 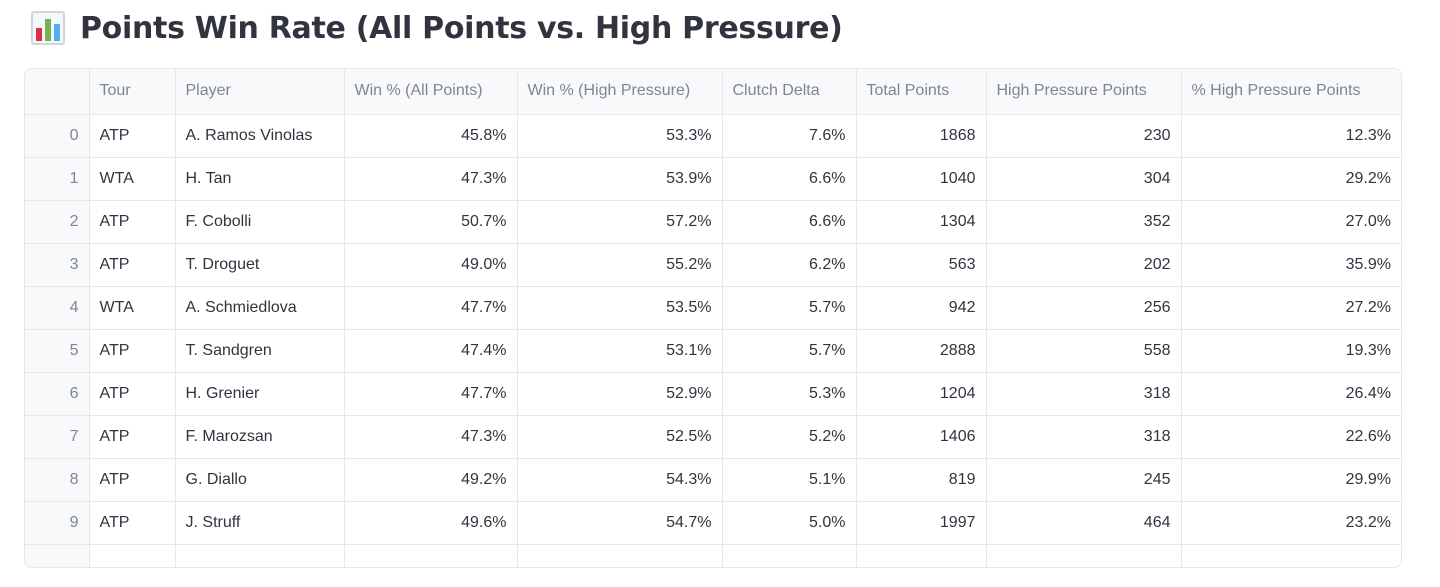 What do you see at coordinates (260, 351) in the screenshot?
I see `cell-player: T. Sandgren` at bounding box center [260, 351].